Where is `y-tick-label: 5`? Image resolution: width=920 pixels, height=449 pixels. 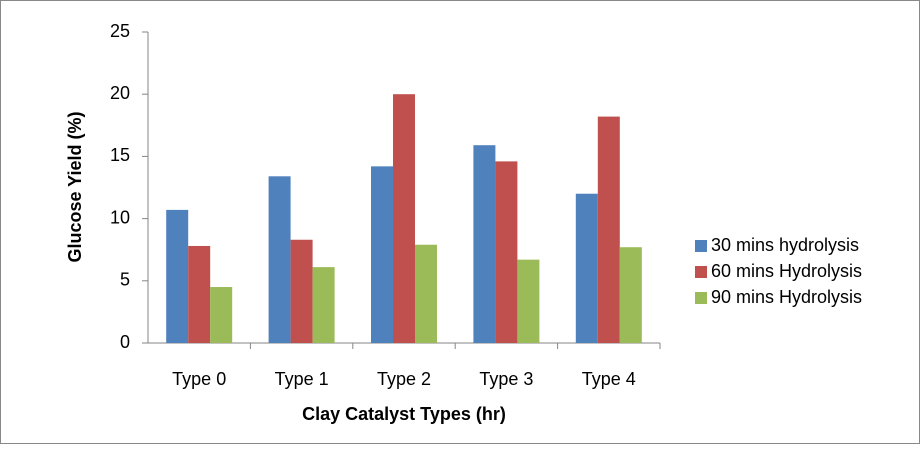 y-tick-label: 5 is located at coordinates (125, 280).